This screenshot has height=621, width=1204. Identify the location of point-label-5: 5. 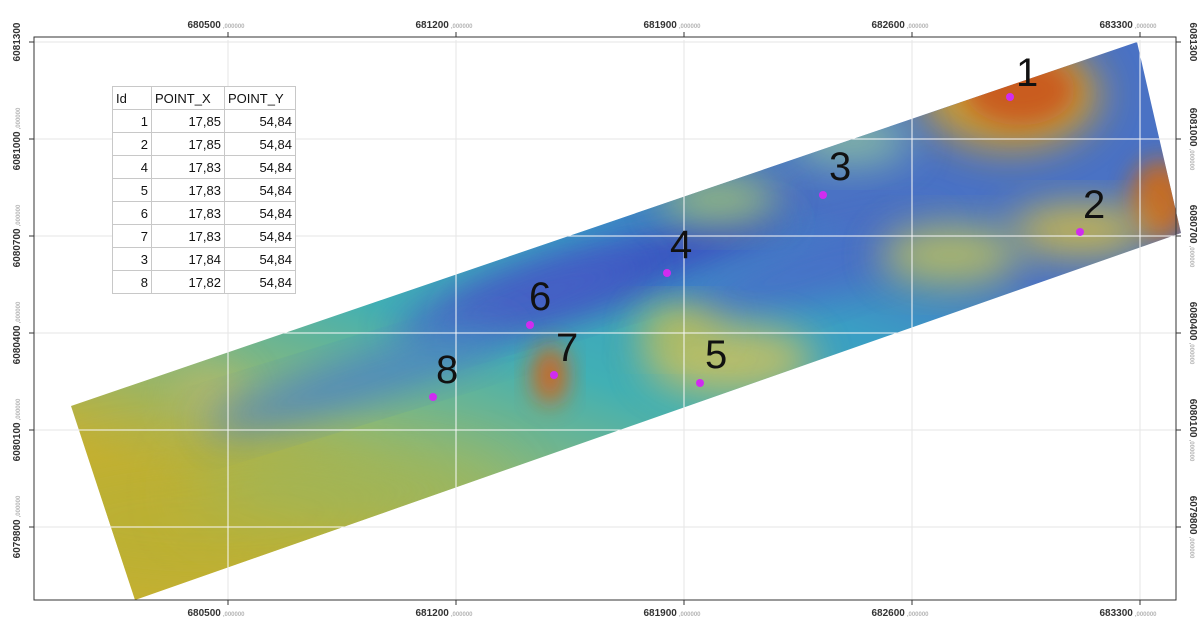
(716, 355).